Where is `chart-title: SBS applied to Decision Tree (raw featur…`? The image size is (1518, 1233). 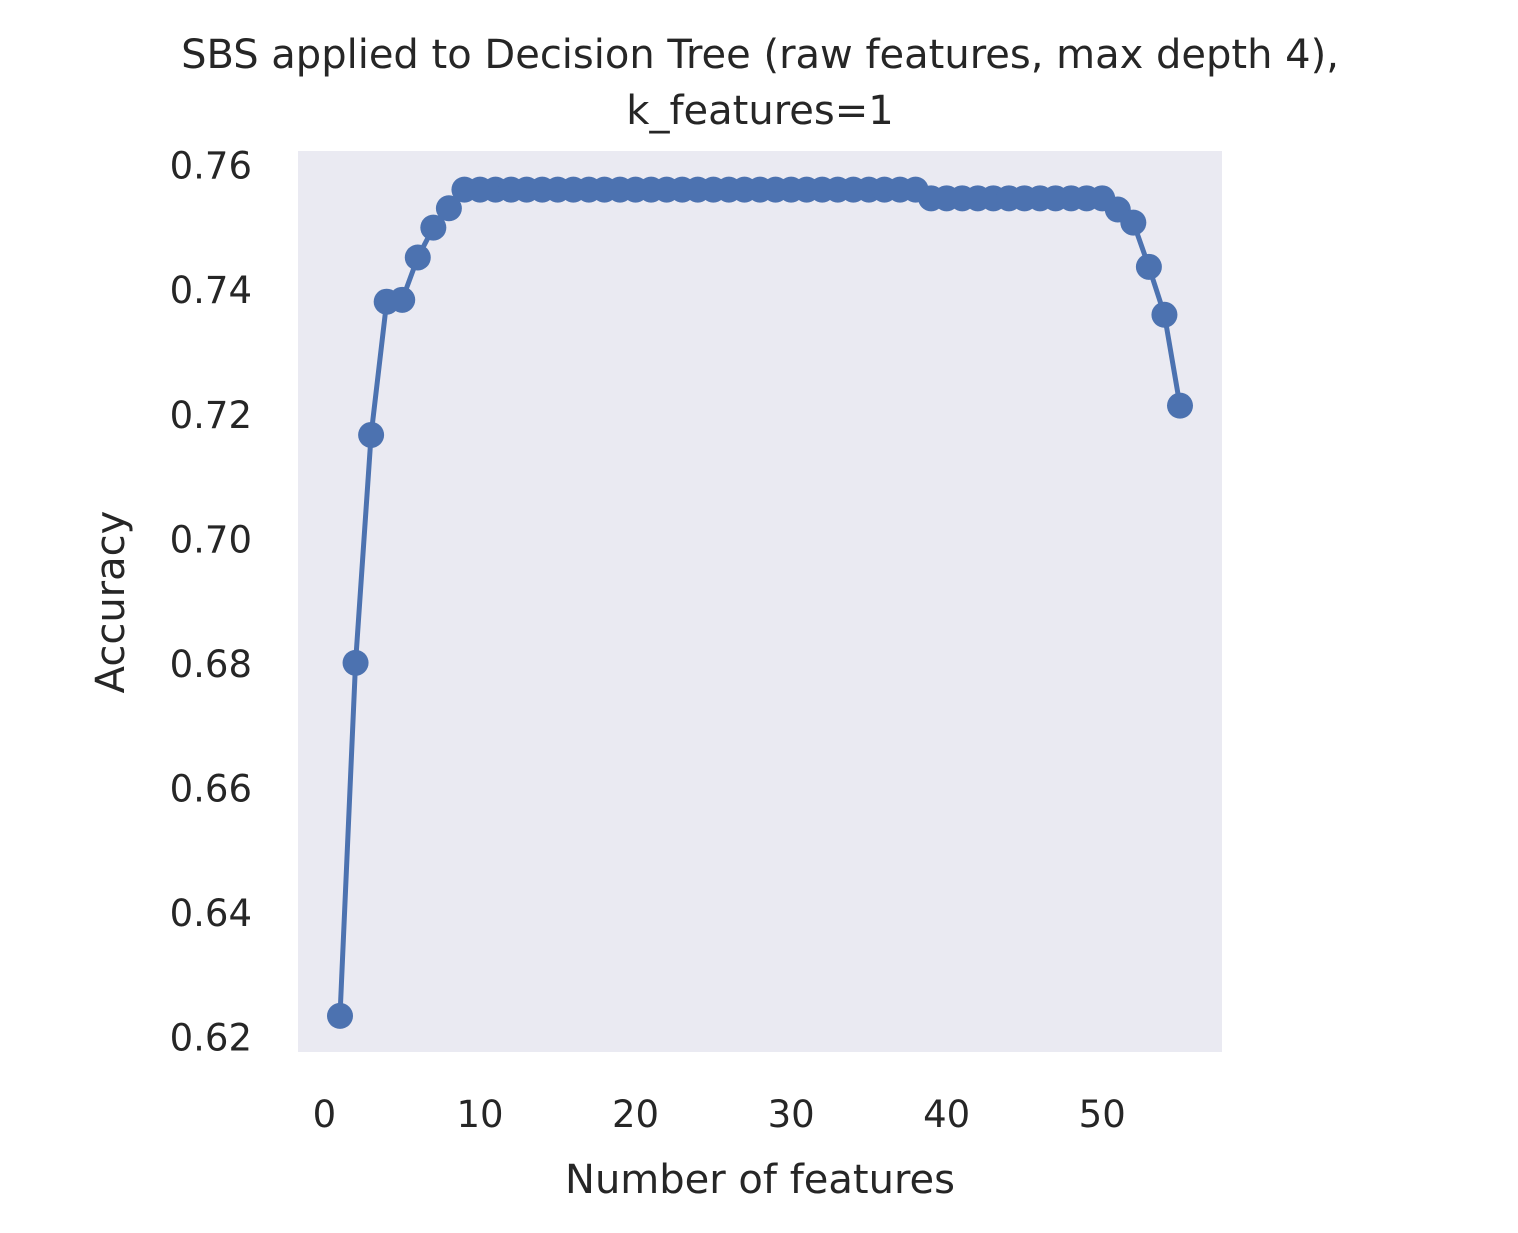 chart-title: SBS applied to Decision Tree (raw featur… is located at coordinates (760, 55).